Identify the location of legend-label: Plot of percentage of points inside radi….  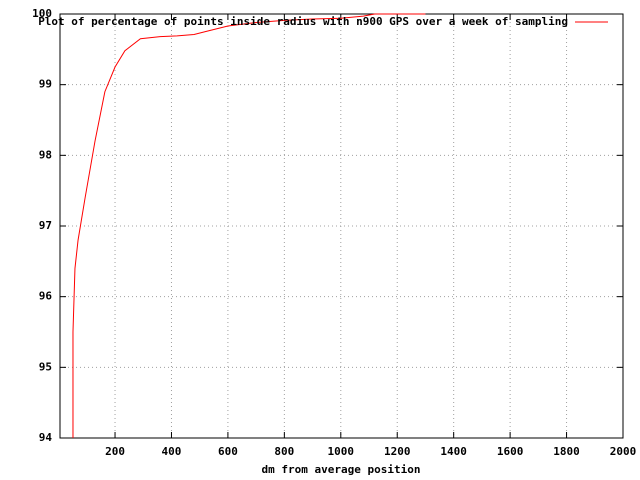
(303, 21).